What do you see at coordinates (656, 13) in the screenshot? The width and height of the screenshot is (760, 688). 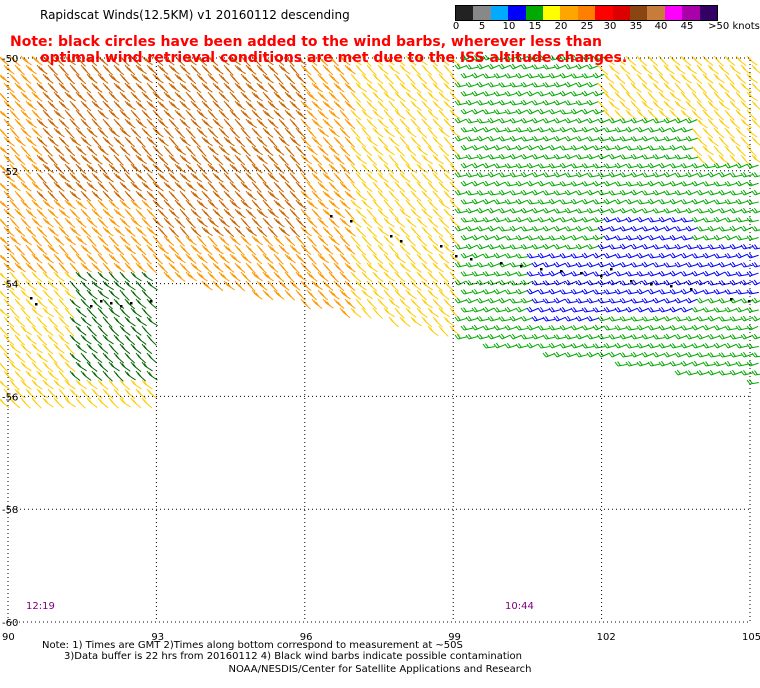 I see `colorbar-swatch` at bounding box center [656, 13].